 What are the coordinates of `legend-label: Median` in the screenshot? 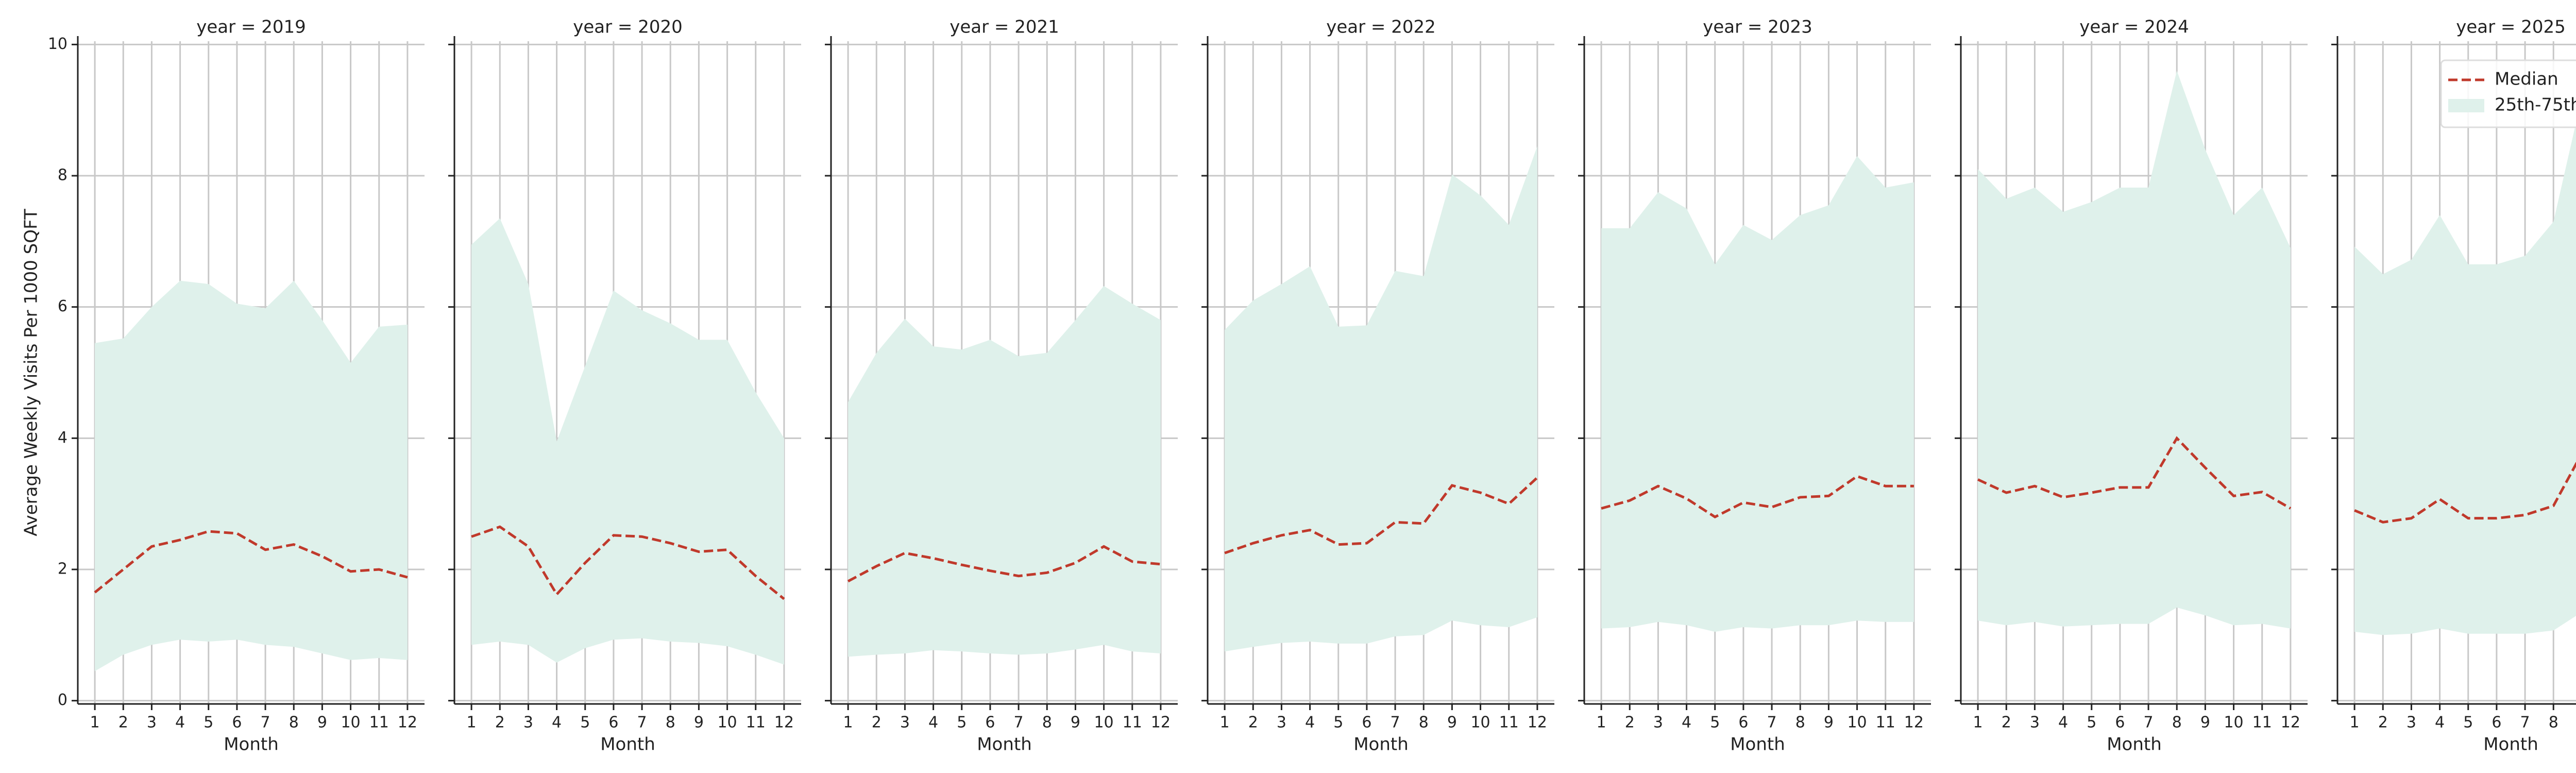 It's located at (2526, 79).